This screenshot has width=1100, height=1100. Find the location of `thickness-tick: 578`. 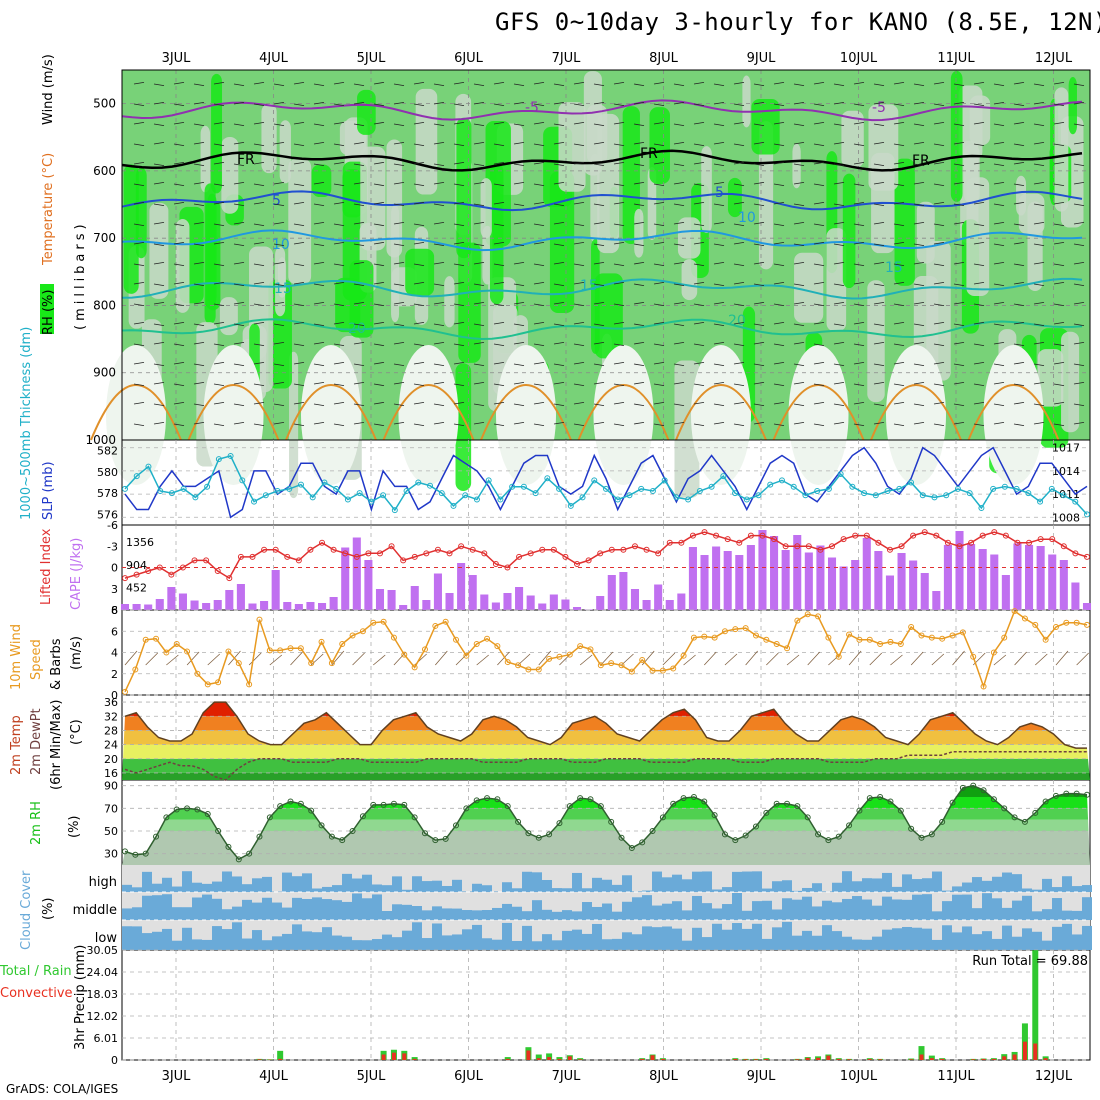

thickness-tick: 578 is located at coordinates (107, 493).